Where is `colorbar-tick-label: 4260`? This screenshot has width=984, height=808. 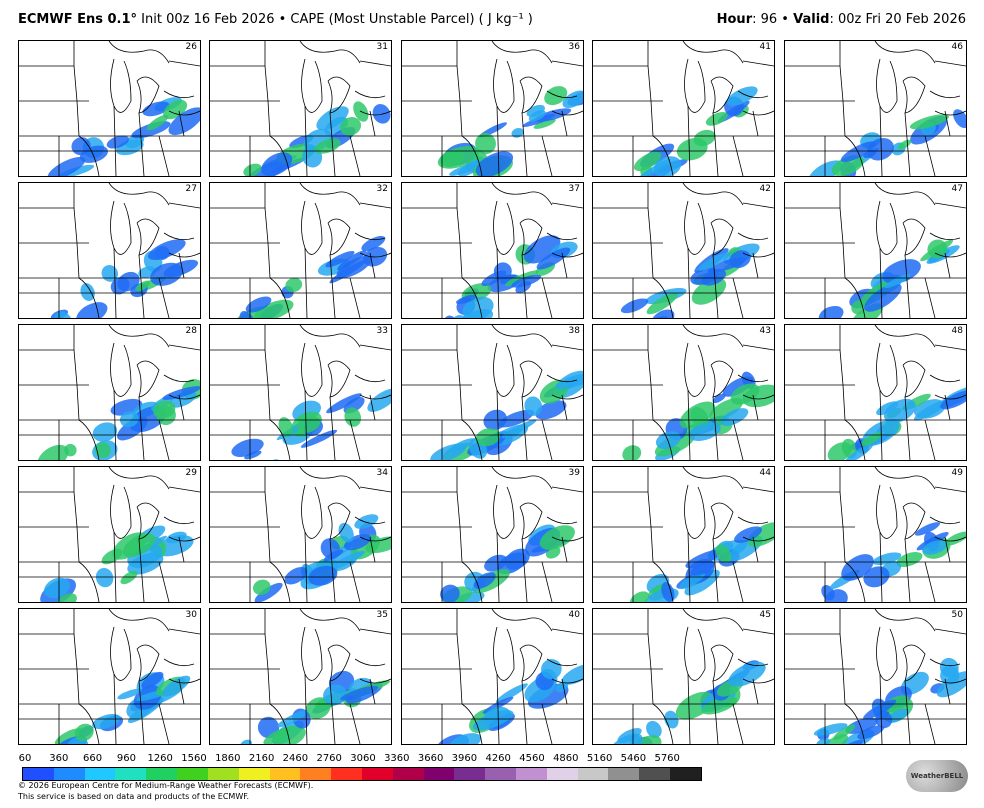
colorbar-tick-label: 4260 is located at coordinates (498, 758).